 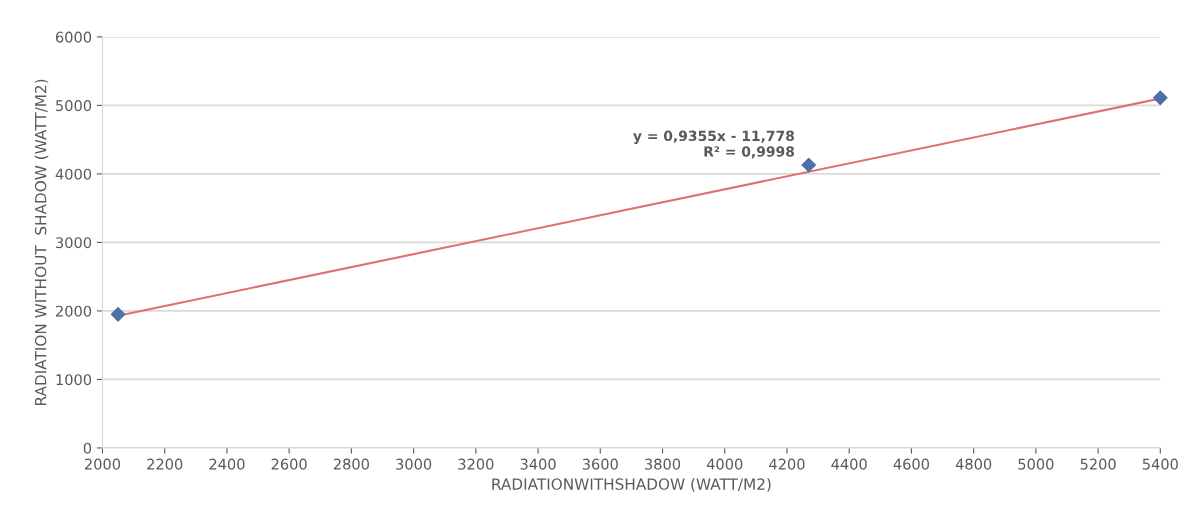 What do you see at coordinates (41, 242) in the screenshot?
I see `y-axis-title: RADIATION WITHOUT SHADOW (WATT/M2)` at bounding box center [41, 242].